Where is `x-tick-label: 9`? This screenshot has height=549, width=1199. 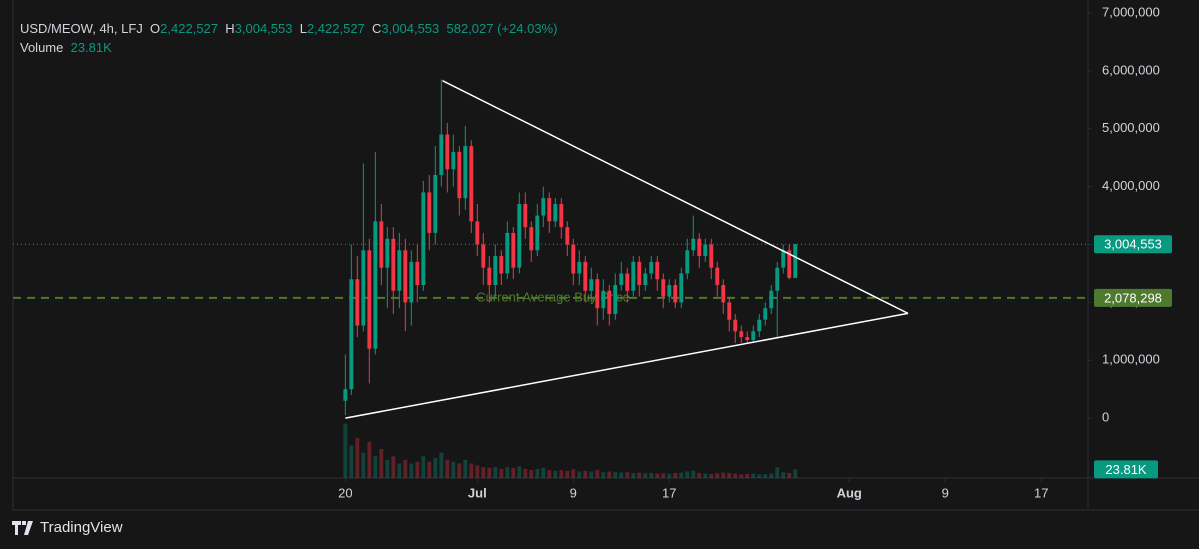
x-tick-label: 9 is located at coordinates (573, 492).